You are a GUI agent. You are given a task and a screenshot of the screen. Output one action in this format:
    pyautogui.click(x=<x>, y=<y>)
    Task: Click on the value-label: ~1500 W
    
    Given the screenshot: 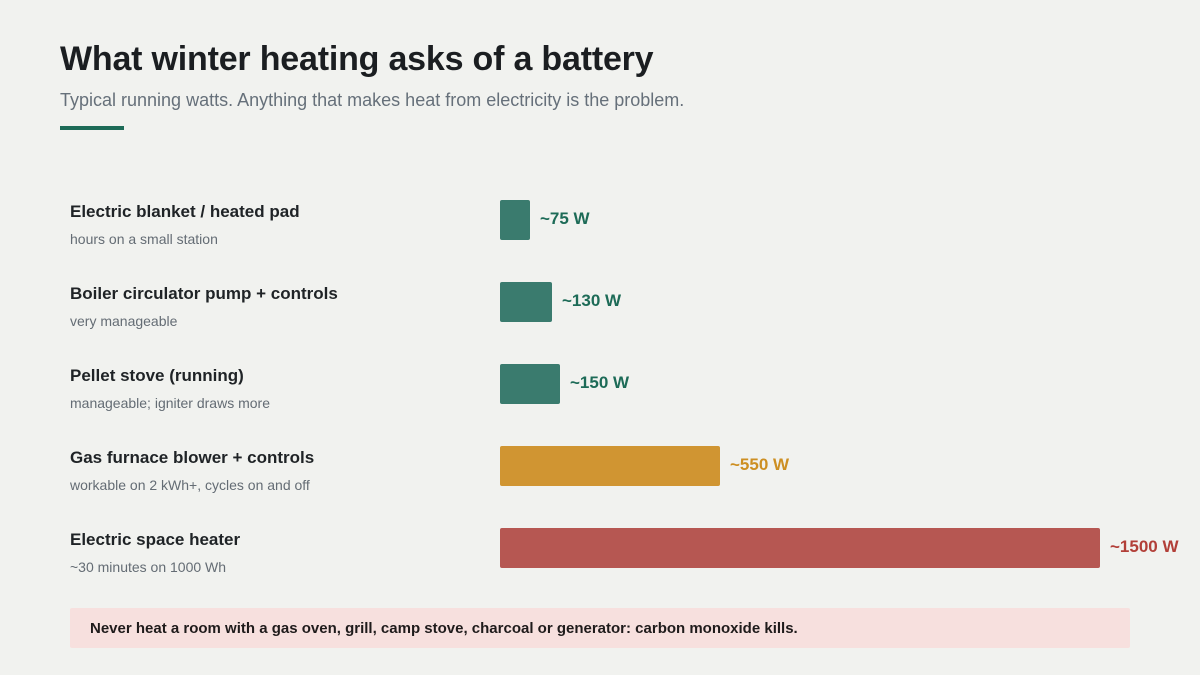 What is the action you would take?
    pyautogui.click(x=1144, y=546)
    